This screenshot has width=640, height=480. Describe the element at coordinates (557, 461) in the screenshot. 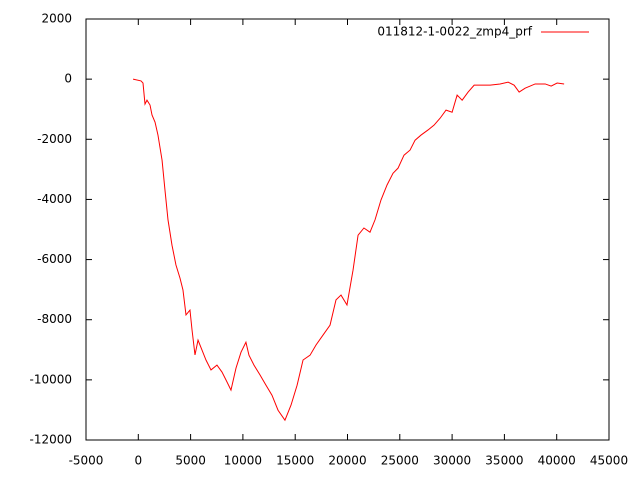

I see `x-tick-label: 40000` at that location.